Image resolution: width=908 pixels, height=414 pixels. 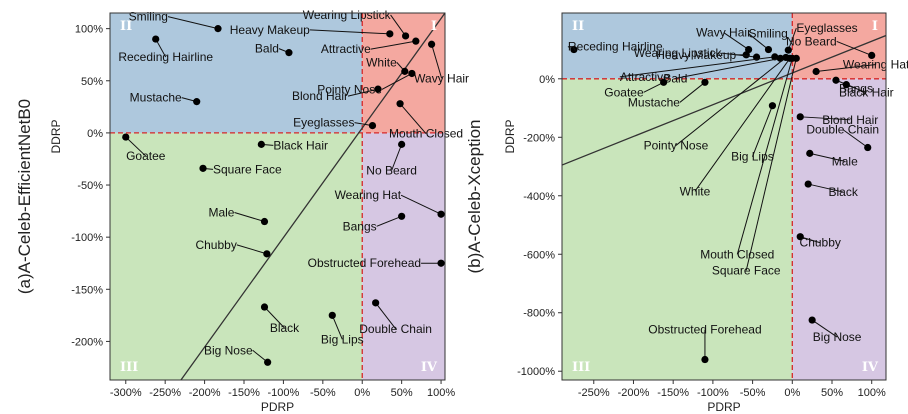 I want to click on point-white, so click(x=405, y=71).